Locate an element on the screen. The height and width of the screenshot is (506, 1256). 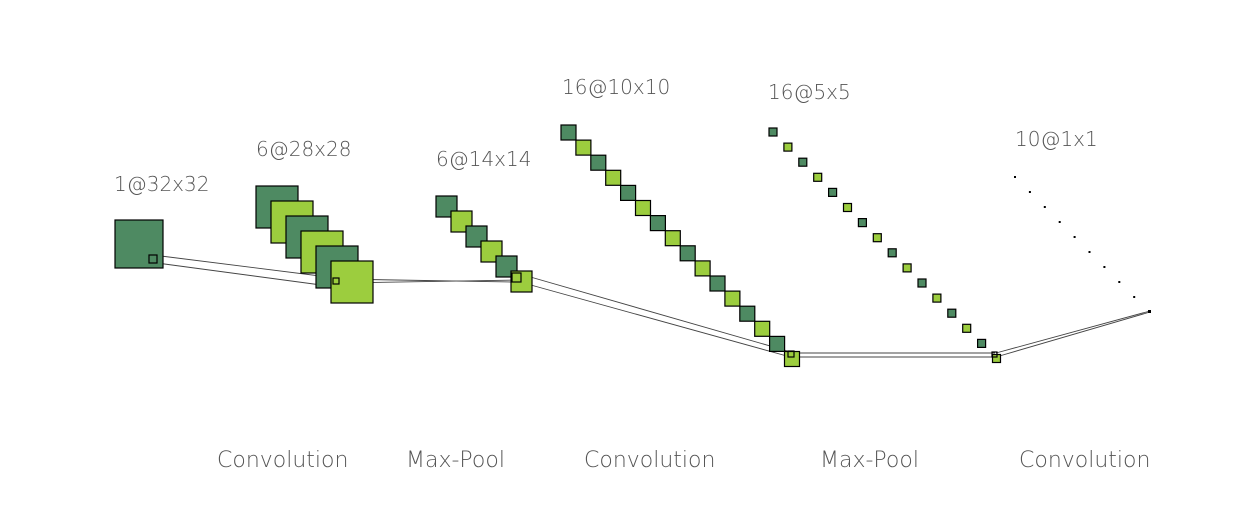
op-label-maxpool-1: Max-Pool is located at coordinates (455, 460).